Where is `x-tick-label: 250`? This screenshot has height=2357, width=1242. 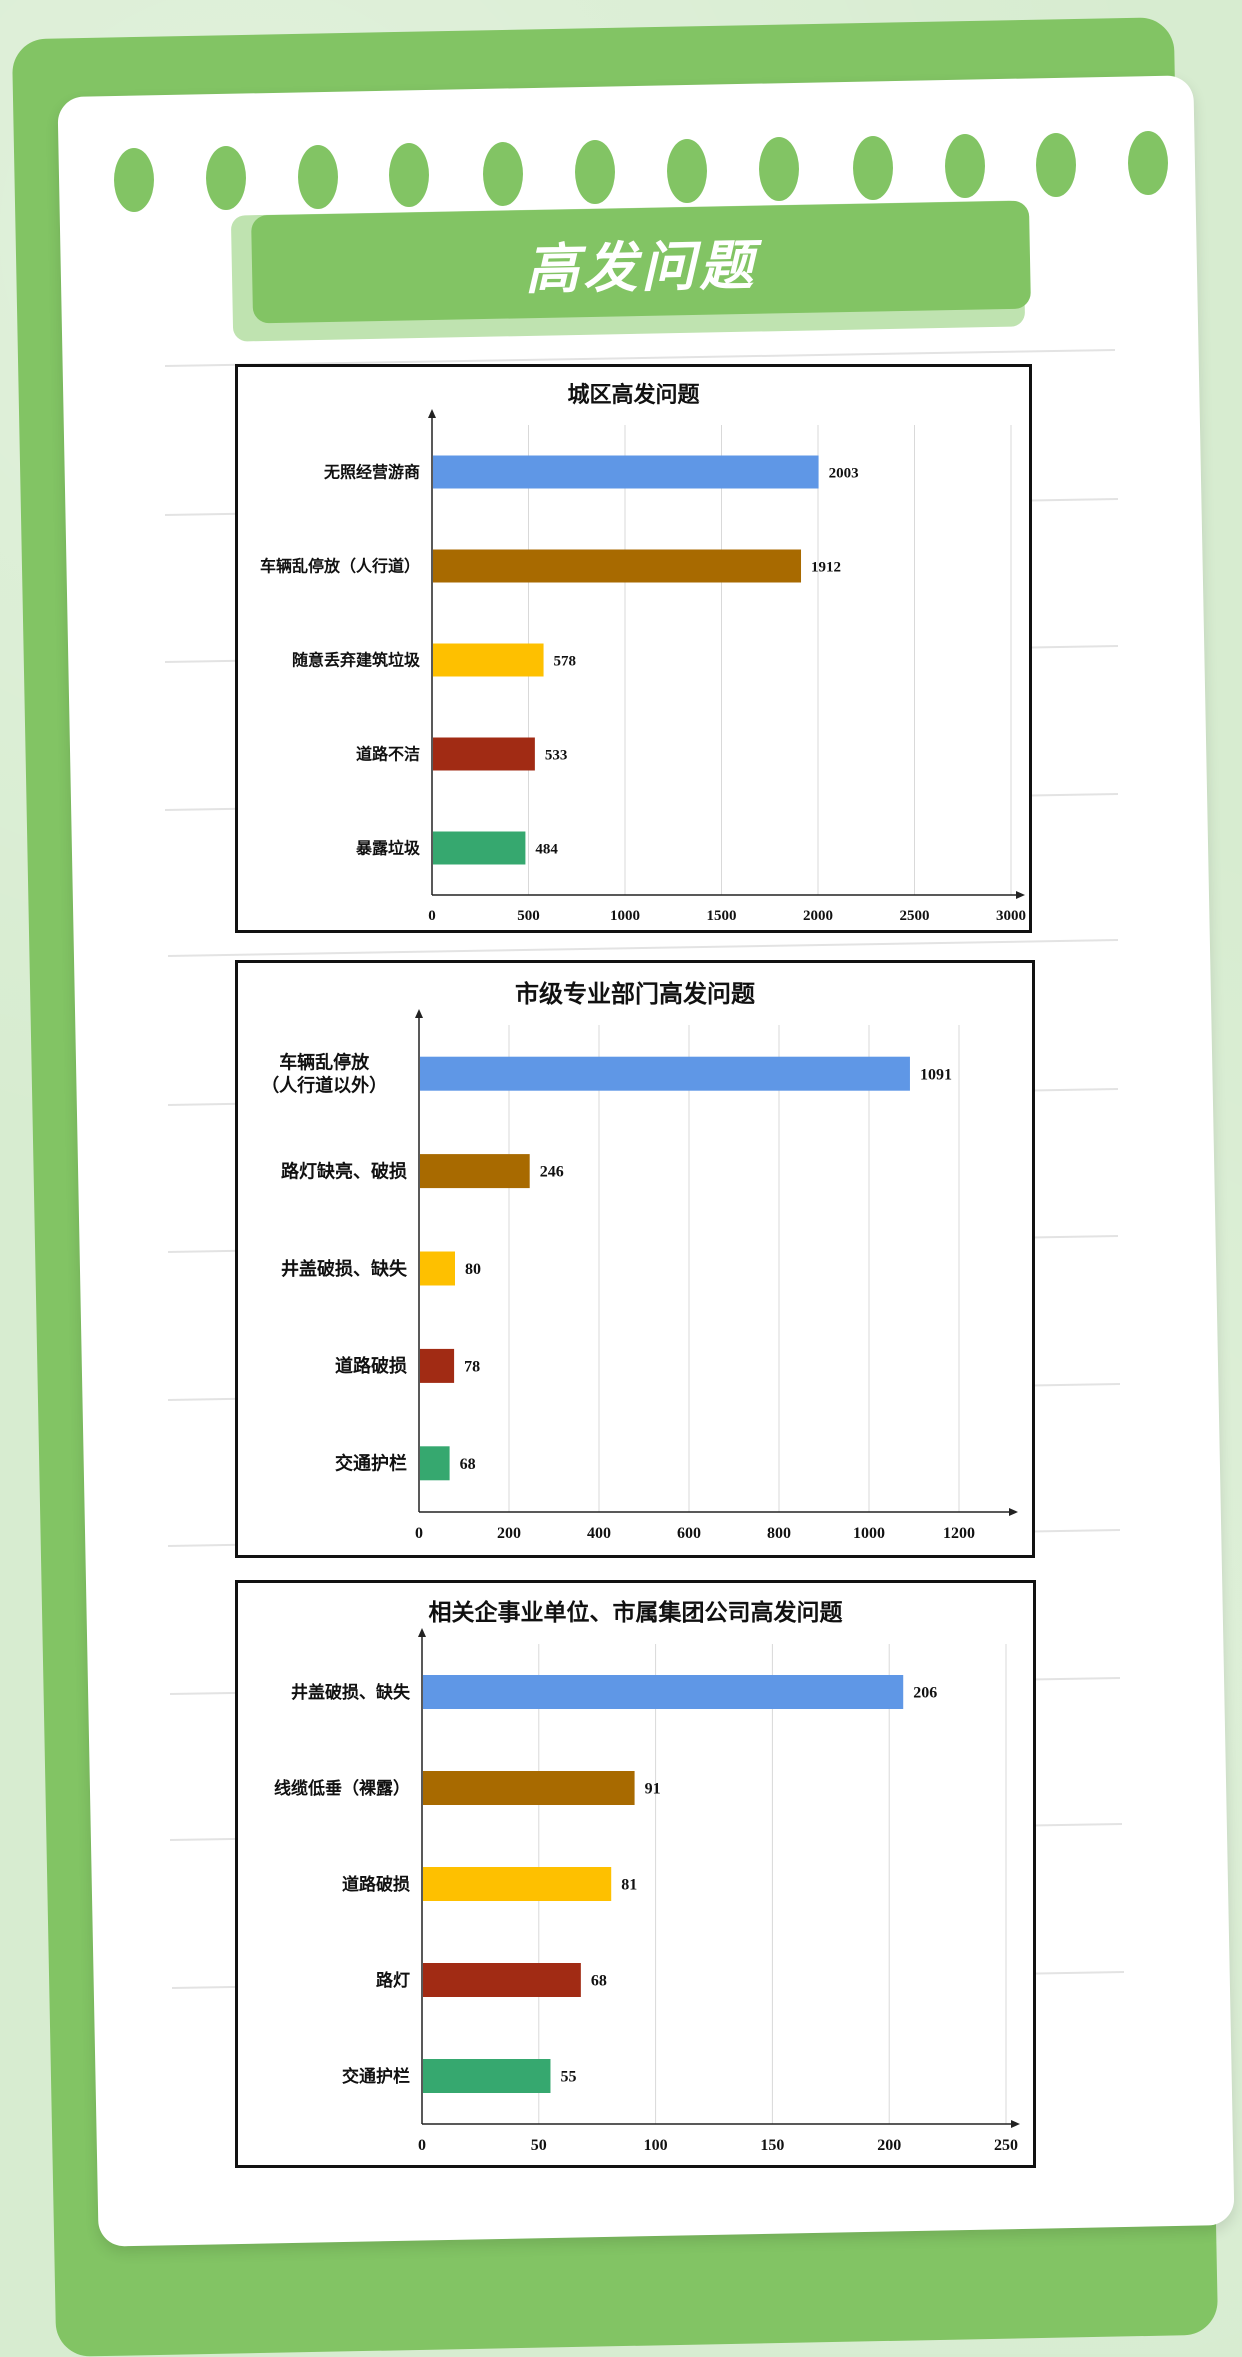 x-tick-label: 250 is located at coordinates (1006, 2145).